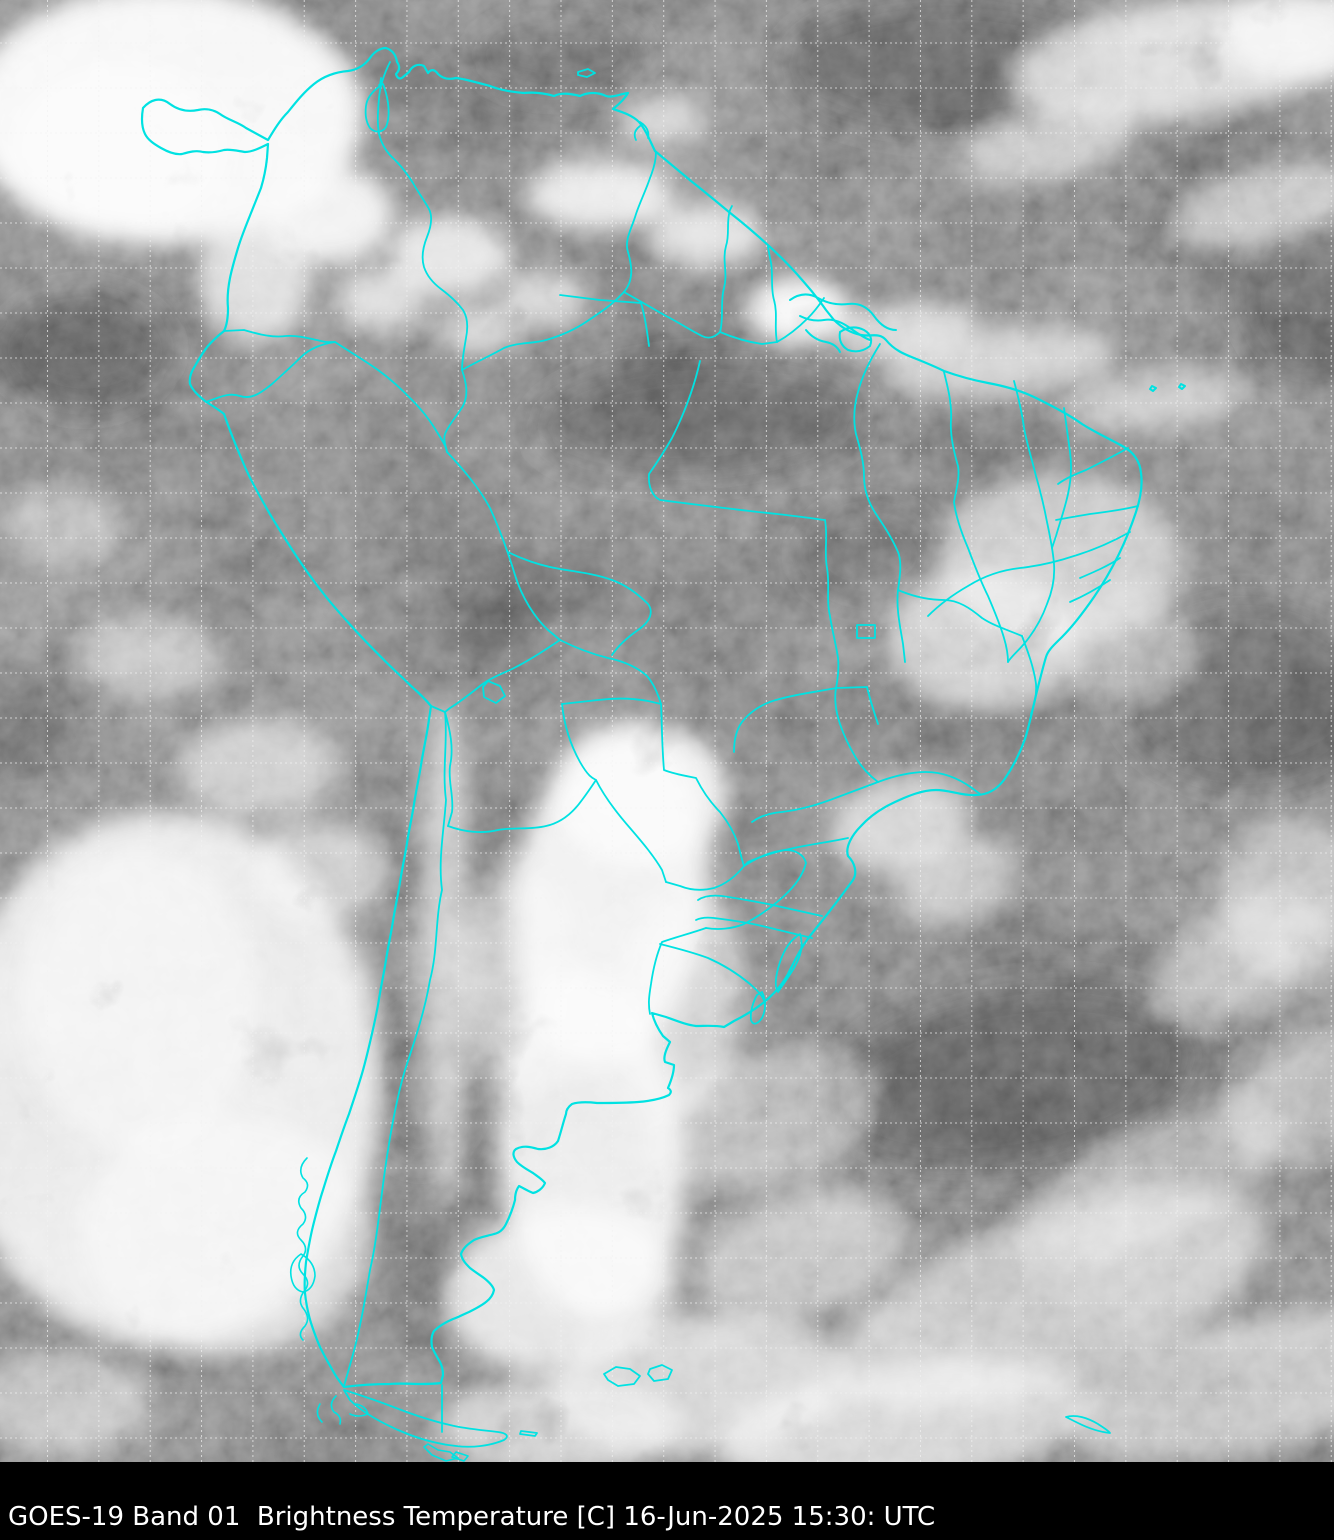  I want to click on state-sergipe-bahia, so click(1090, 591).